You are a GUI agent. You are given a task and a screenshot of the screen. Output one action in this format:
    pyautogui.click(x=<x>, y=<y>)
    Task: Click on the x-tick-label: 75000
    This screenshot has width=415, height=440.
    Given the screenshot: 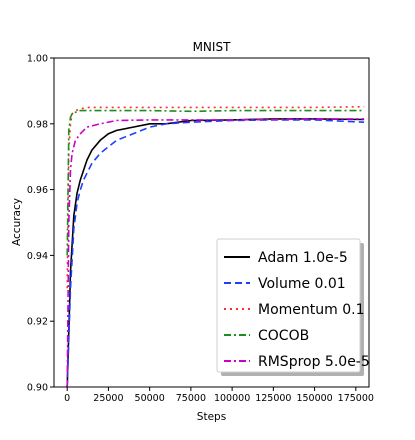 What is the action you would take?
    pyautogui.click(x=191, y=398)
    